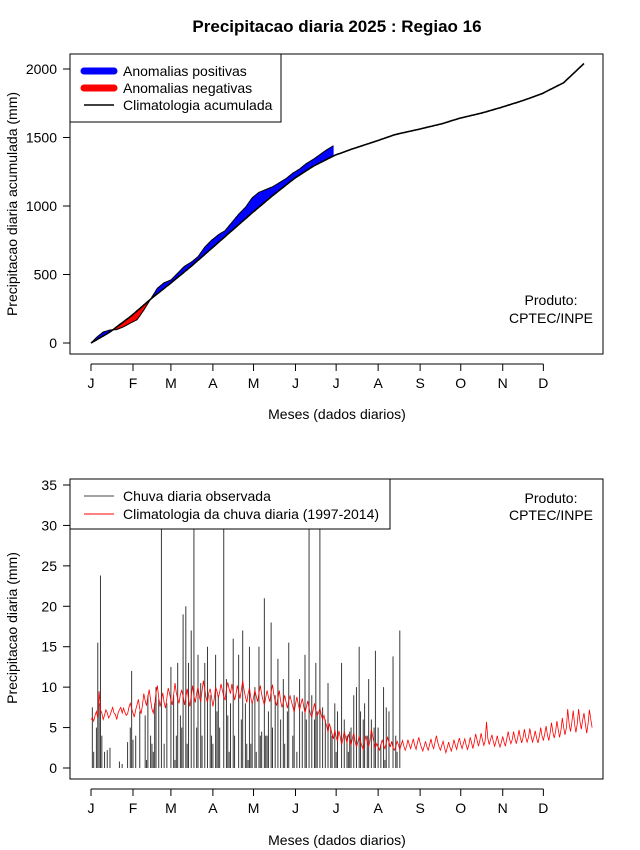 Image resolution: width=640 pixels, height=850 pixels. What do you see at coordinates (41, 69) in the screenshot?
I see `y-tick-label: 2000` at bounding box center [41, 69].